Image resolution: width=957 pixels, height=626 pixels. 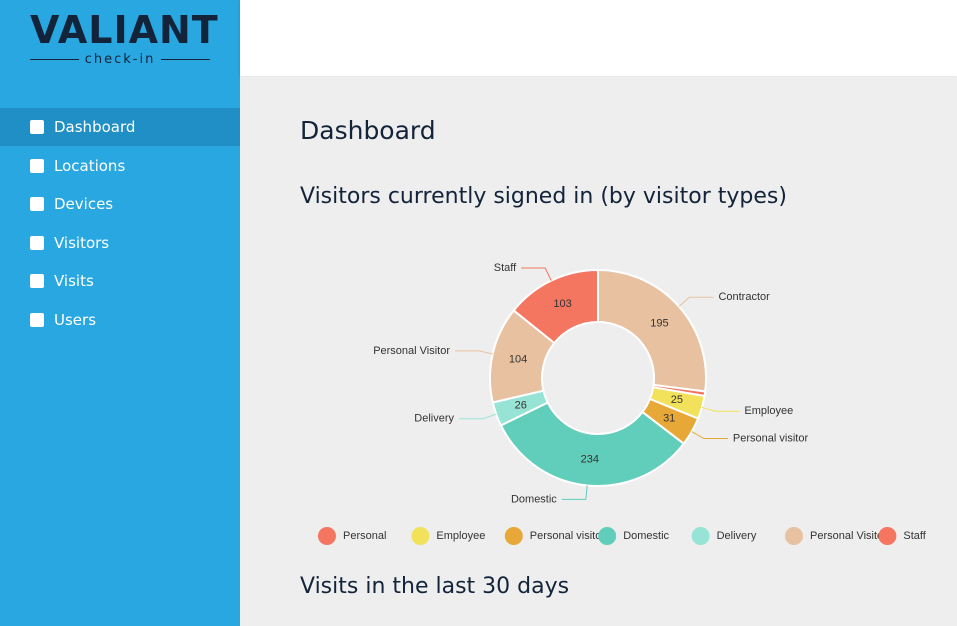 I want to click on nav-item: Visitors, so click(x=120, y=243).